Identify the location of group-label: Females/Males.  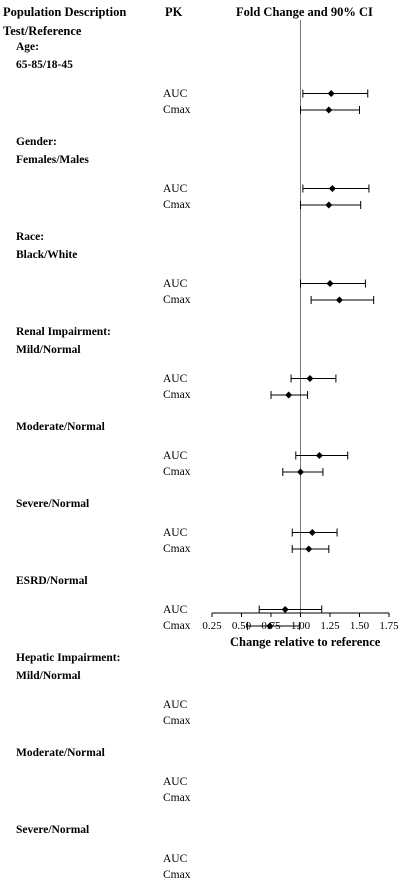
(52, 160).